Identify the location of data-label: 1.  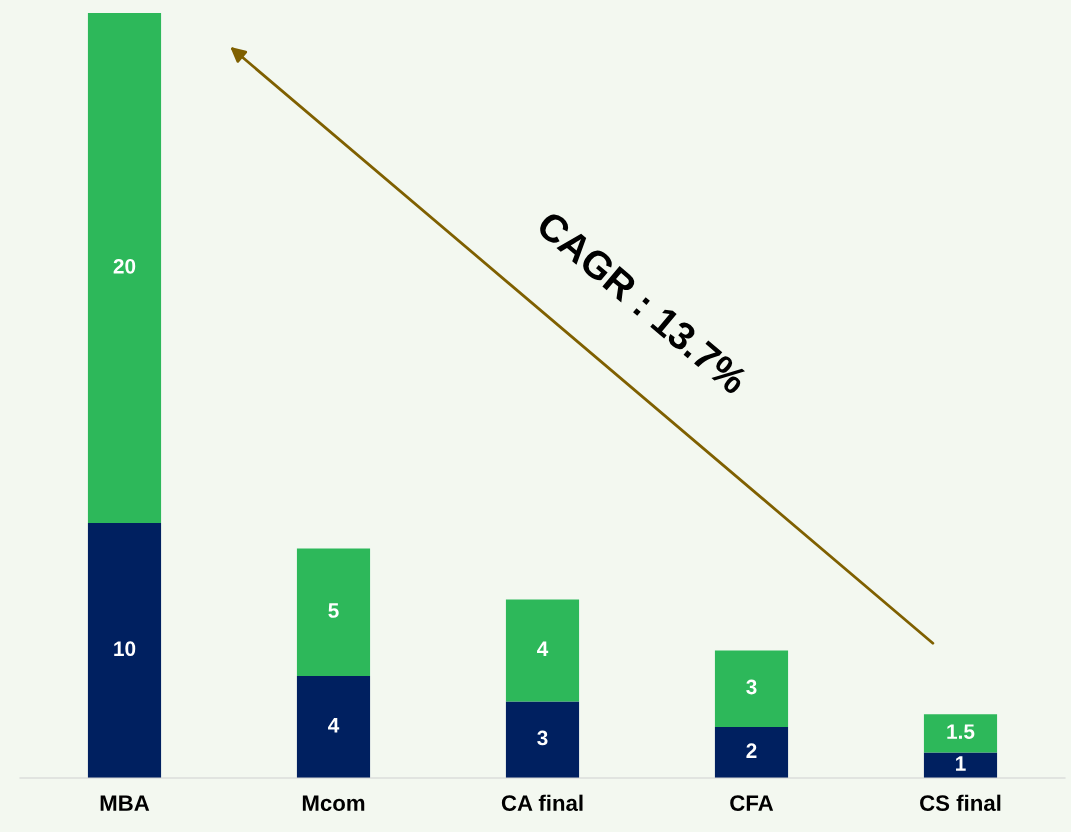
(961, 763).